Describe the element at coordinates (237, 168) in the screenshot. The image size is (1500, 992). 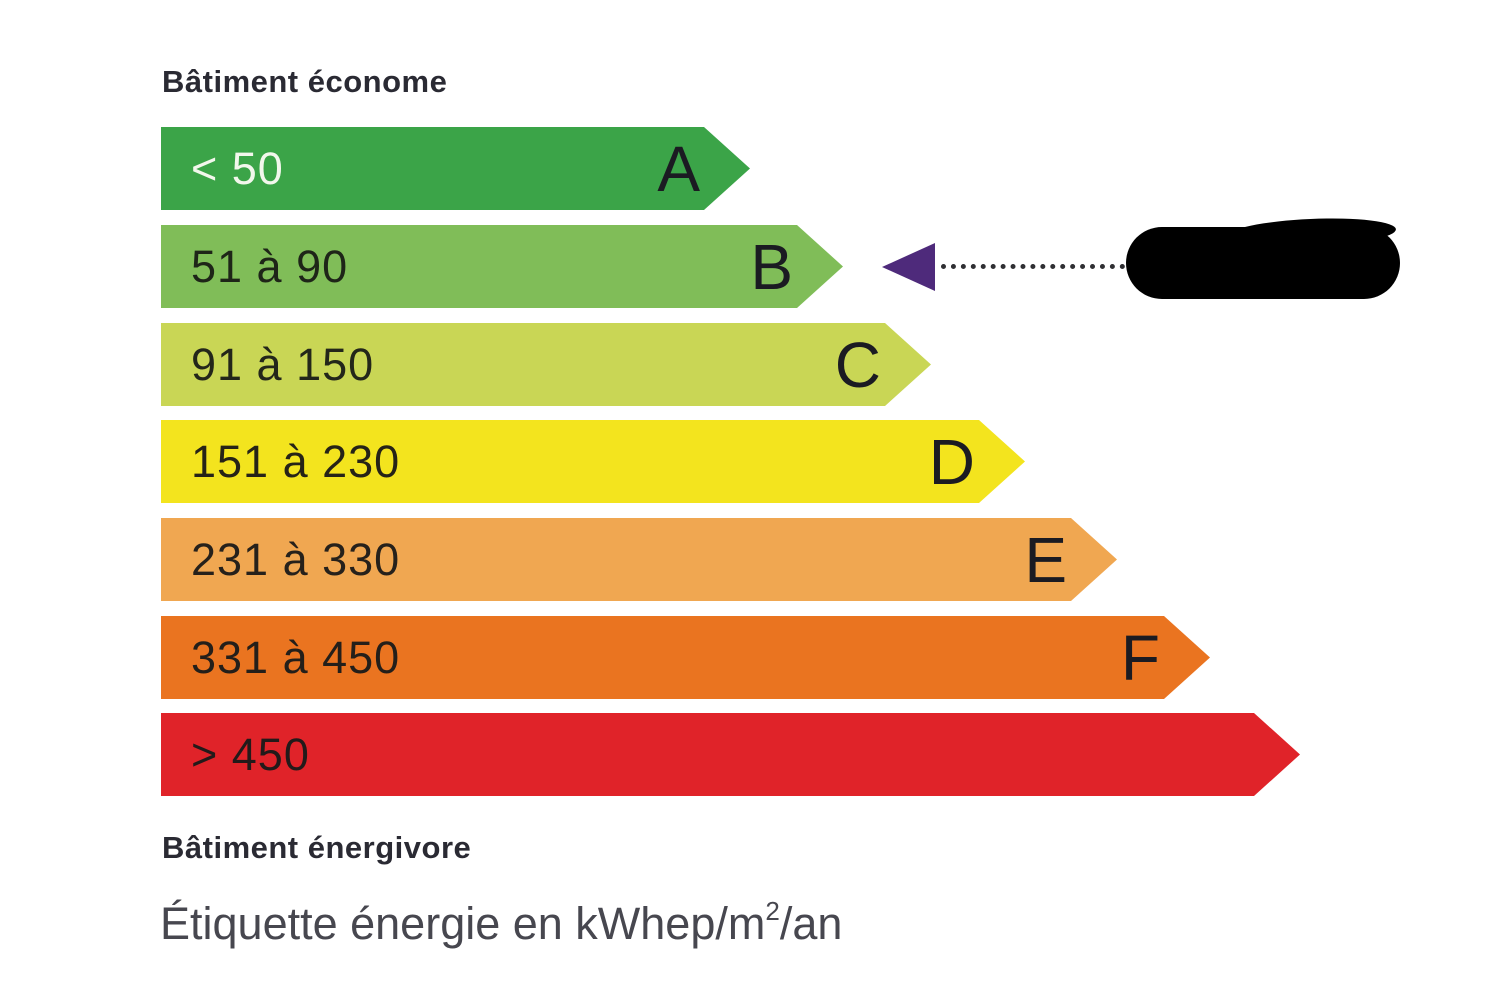
I see `range-label-a: < 50` at that location.